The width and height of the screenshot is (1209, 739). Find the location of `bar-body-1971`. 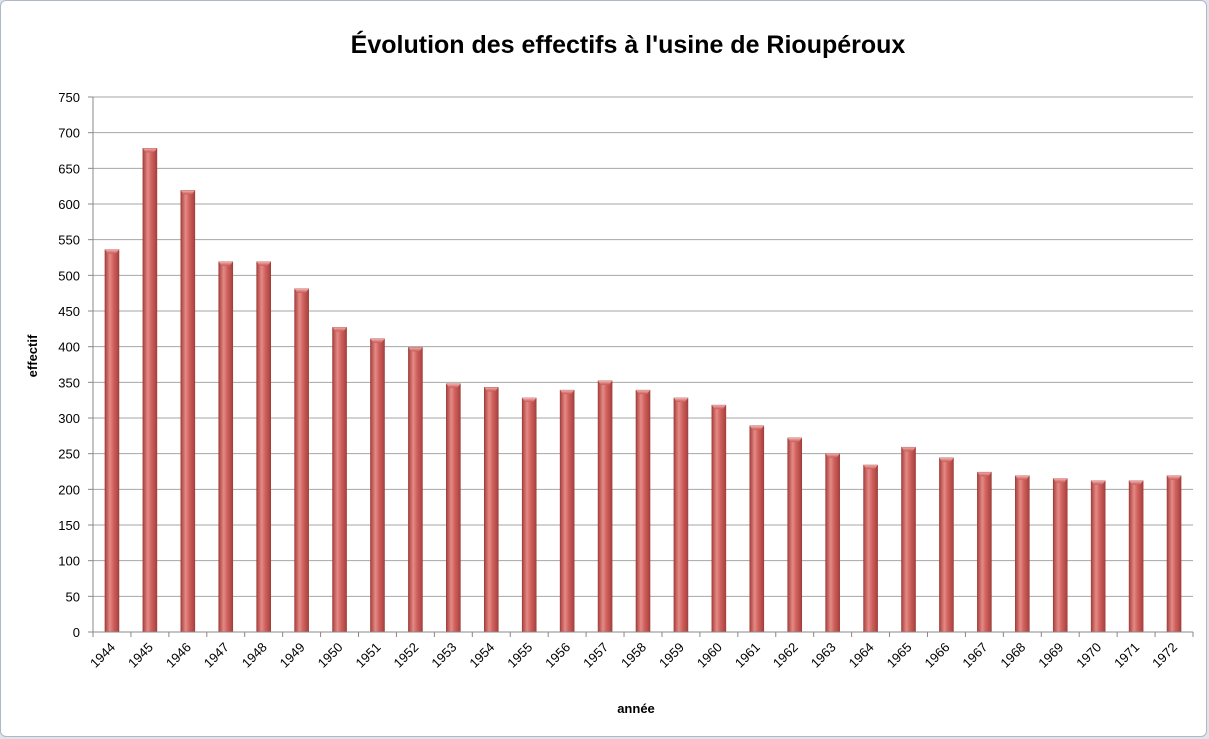

bar-body-1971 is located at coordinates (1136, 556).